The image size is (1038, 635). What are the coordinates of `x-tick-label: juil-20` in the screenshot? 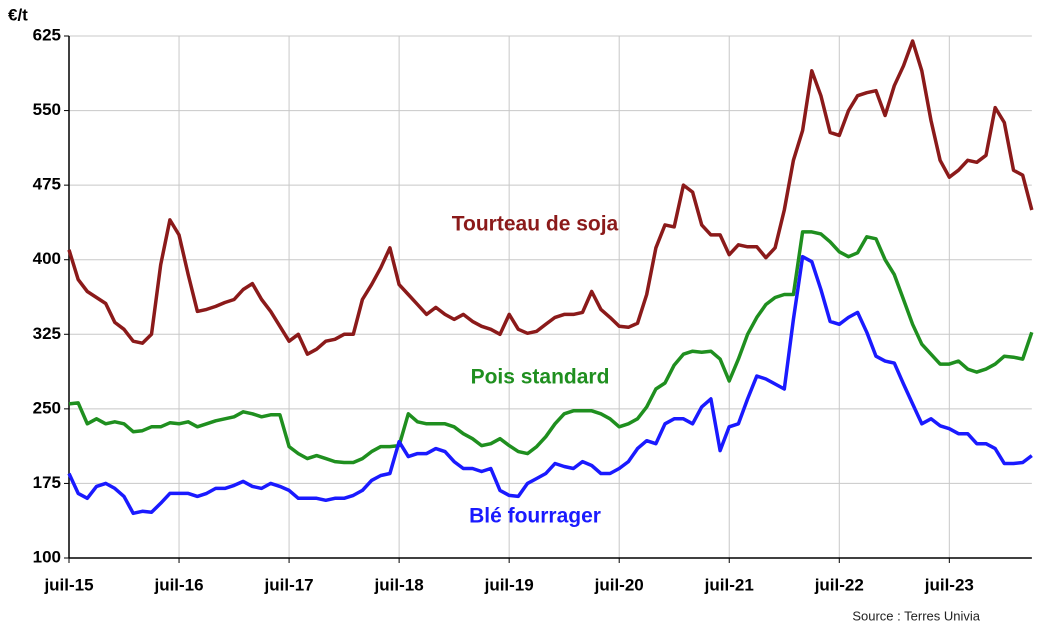 It's located at (619, 584).